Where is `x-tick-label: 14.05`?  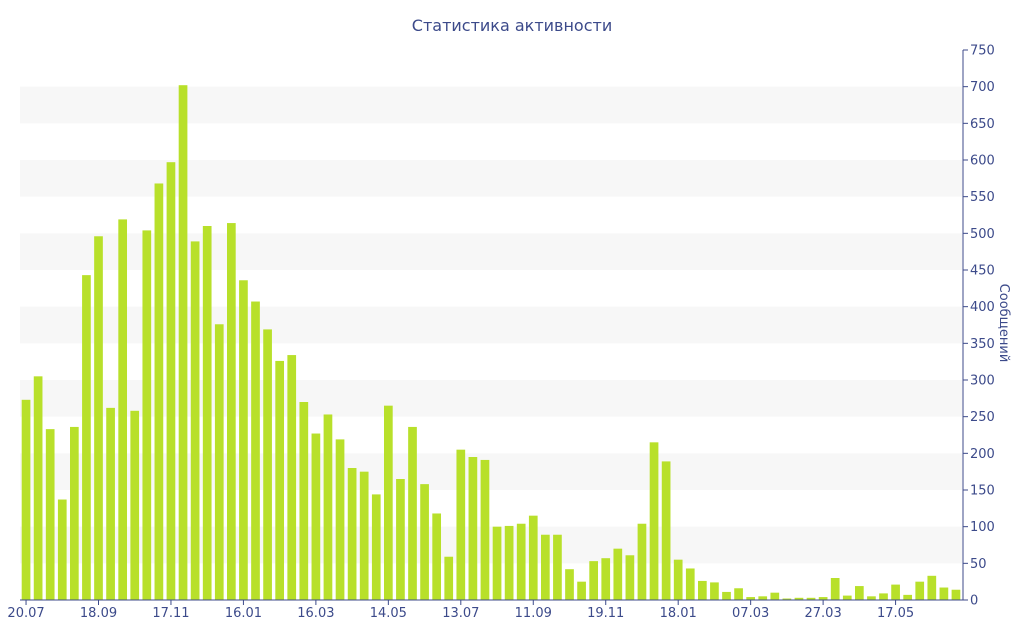
x-tick-label: 14.05 is located at coordinates (388, 613).